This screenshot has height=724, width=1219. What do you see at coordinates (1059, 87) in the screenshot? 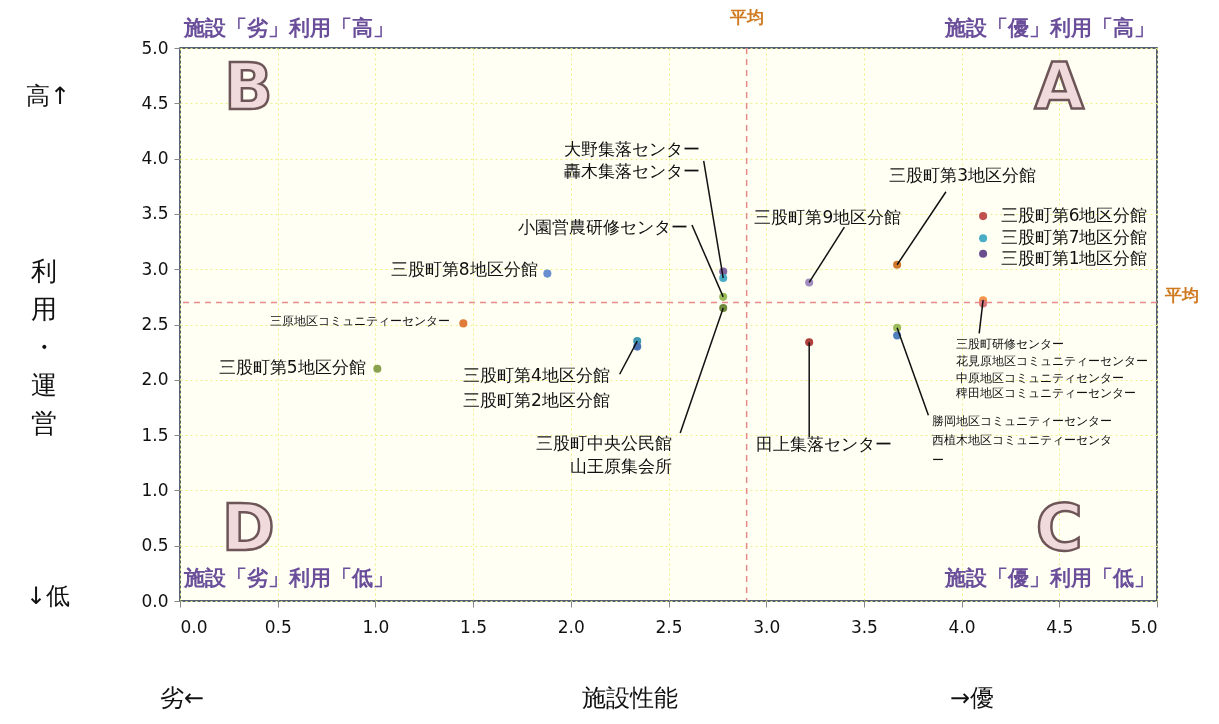
I see `annotation: A` at bounding box center [1059, 87].